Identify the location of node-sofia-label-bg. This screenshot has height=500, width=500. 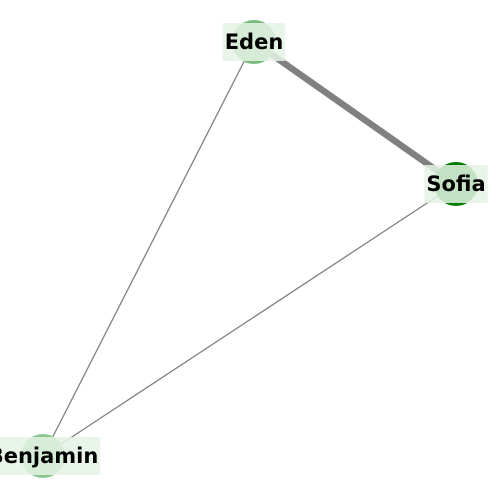
(456, 184).